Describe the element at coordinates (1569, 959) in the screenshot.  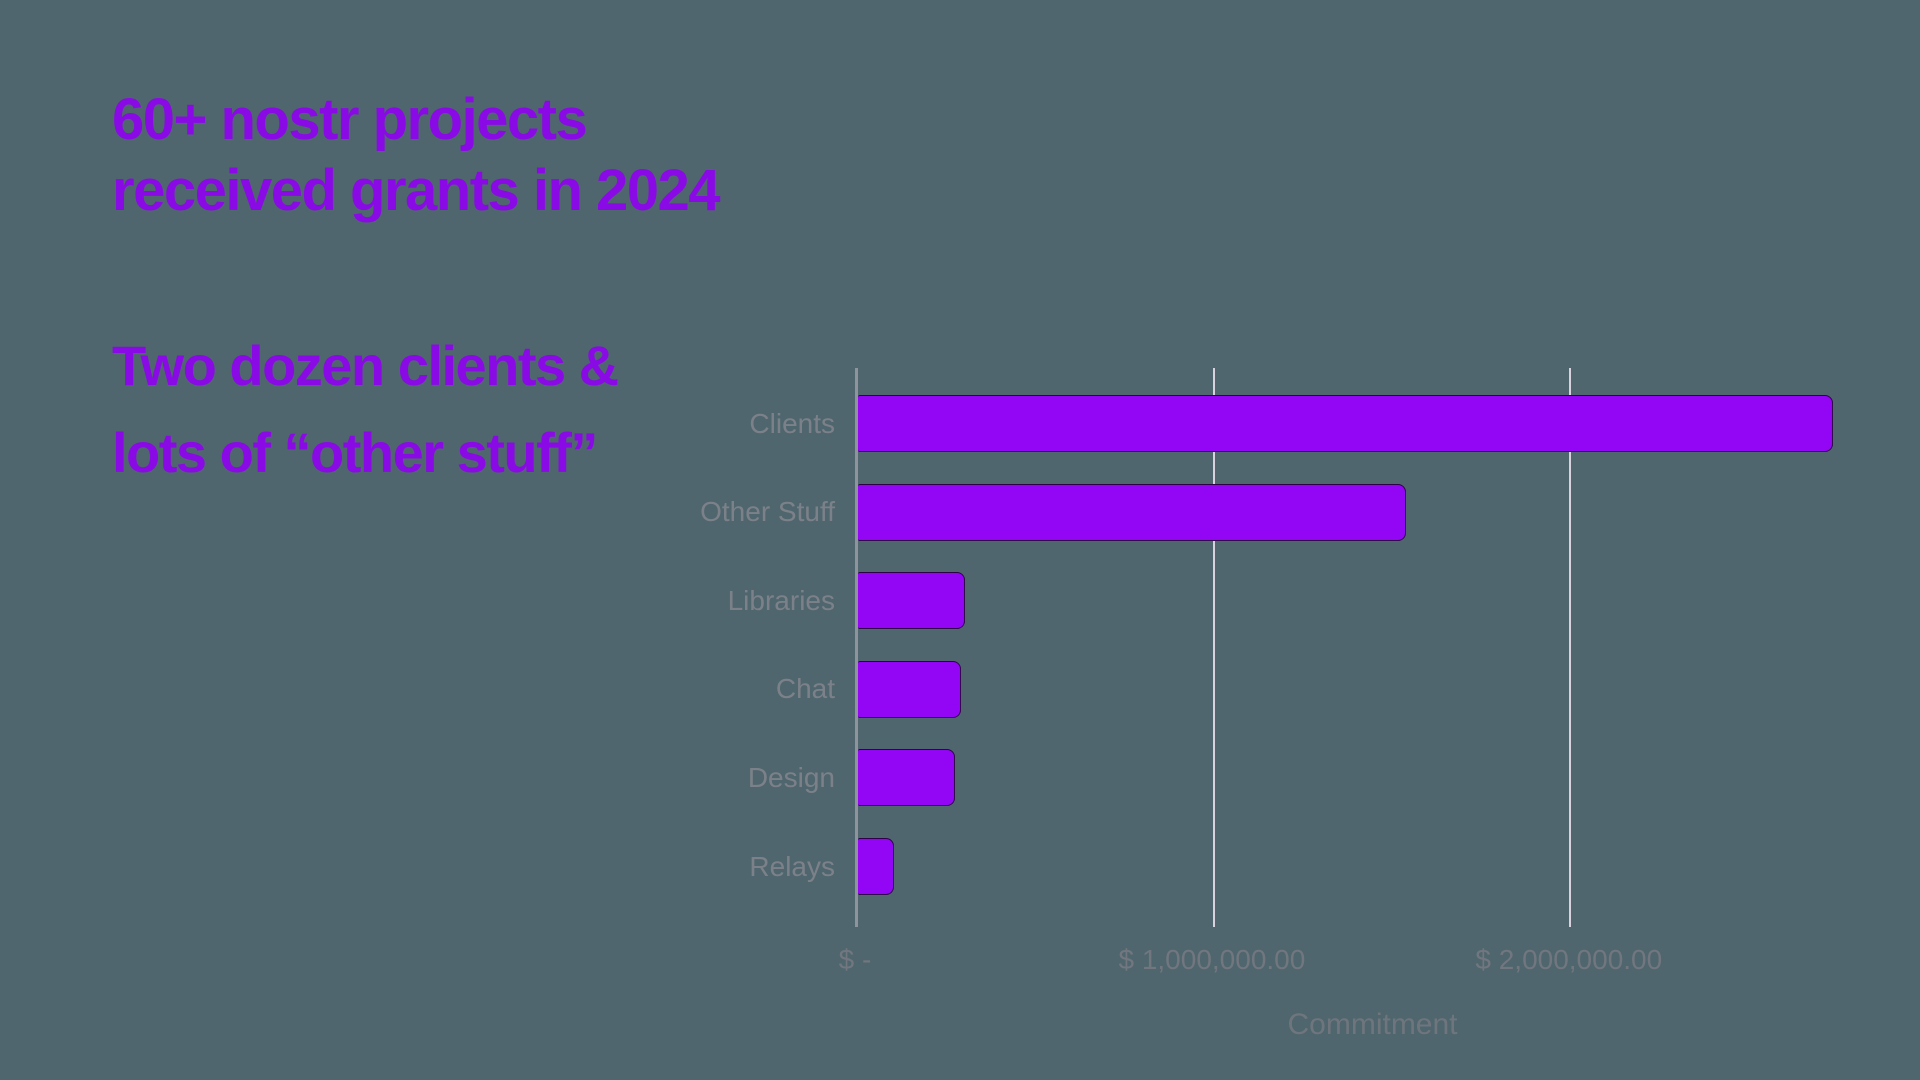
I see `x-tick-label: $ 2,000,000.00` at that location.